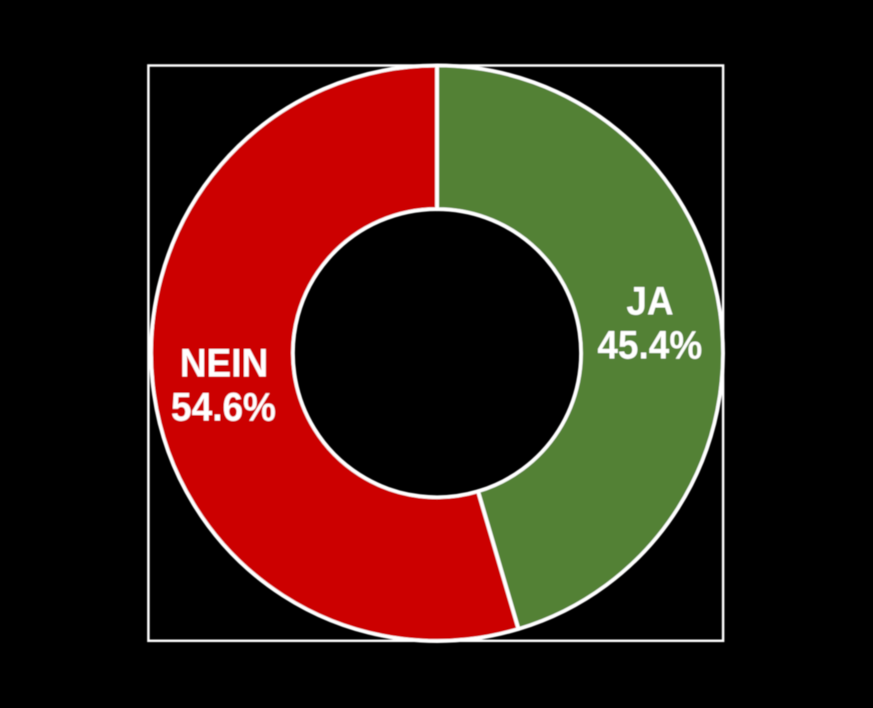  I want to click on svg-text: 45.4%, so click(649, 345).